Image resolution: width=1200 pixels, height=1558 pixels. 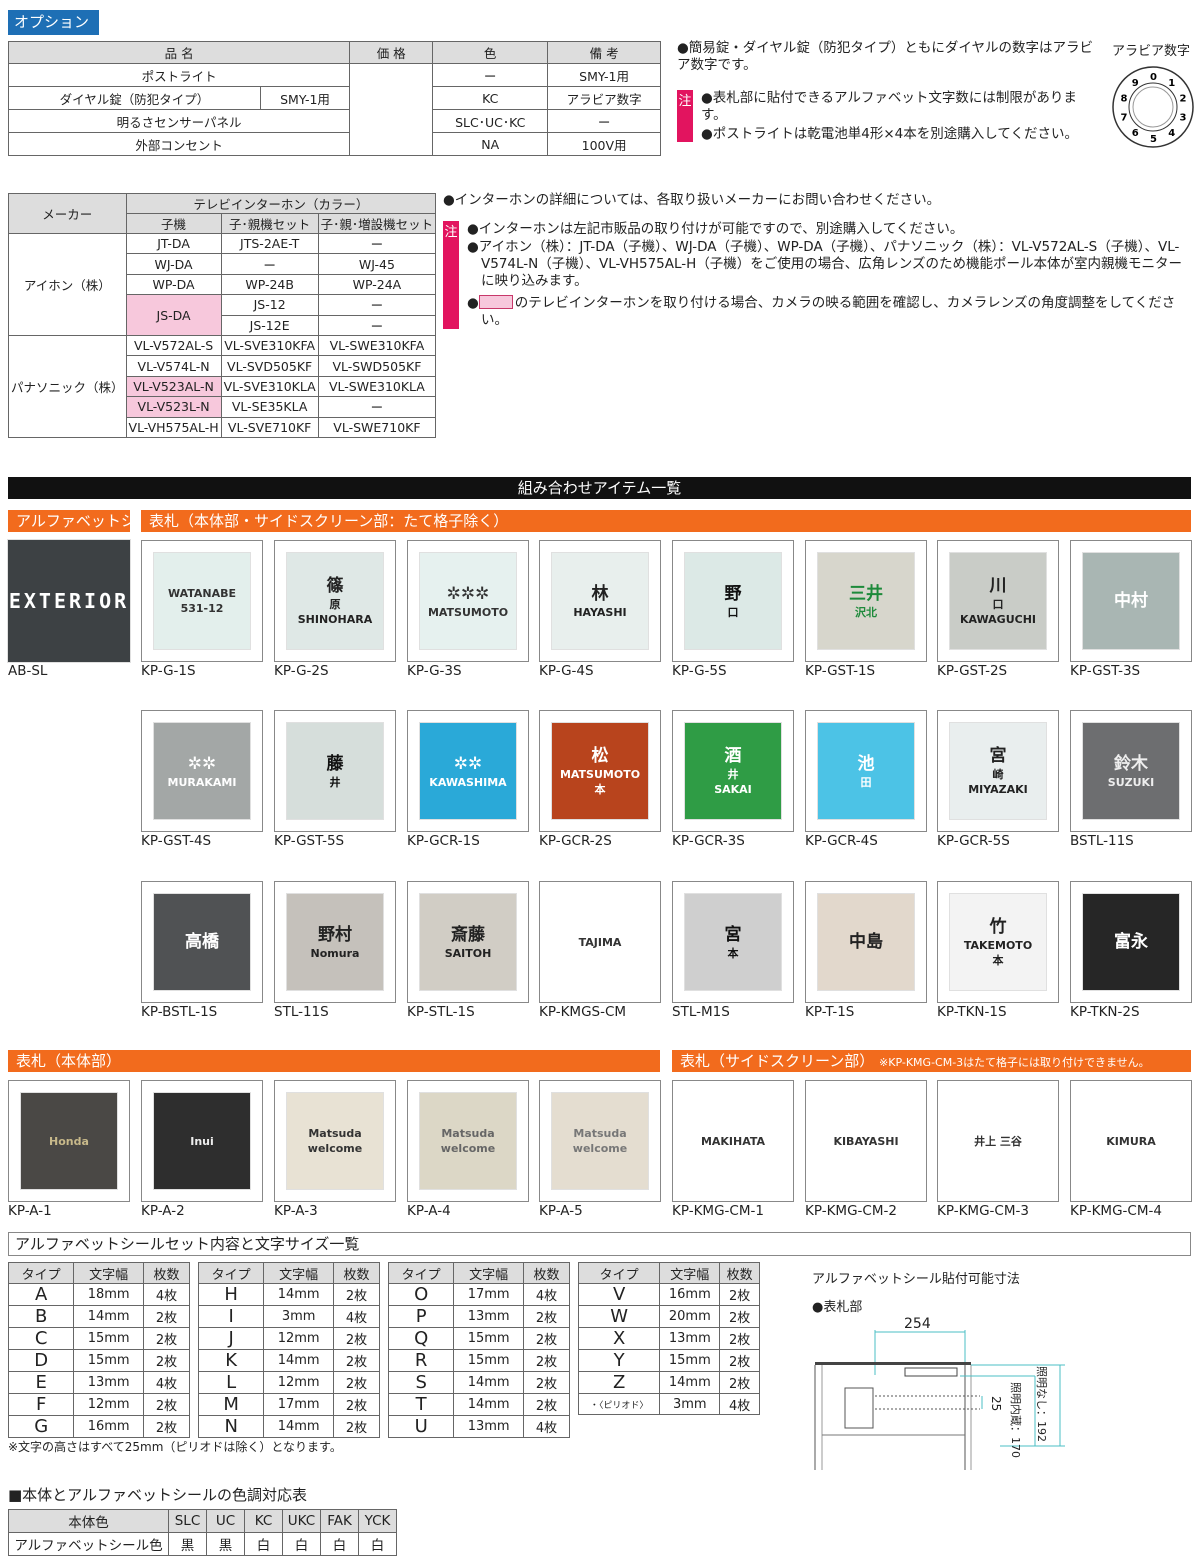 I want to click on cell: S, so click(x=421, y=1382).